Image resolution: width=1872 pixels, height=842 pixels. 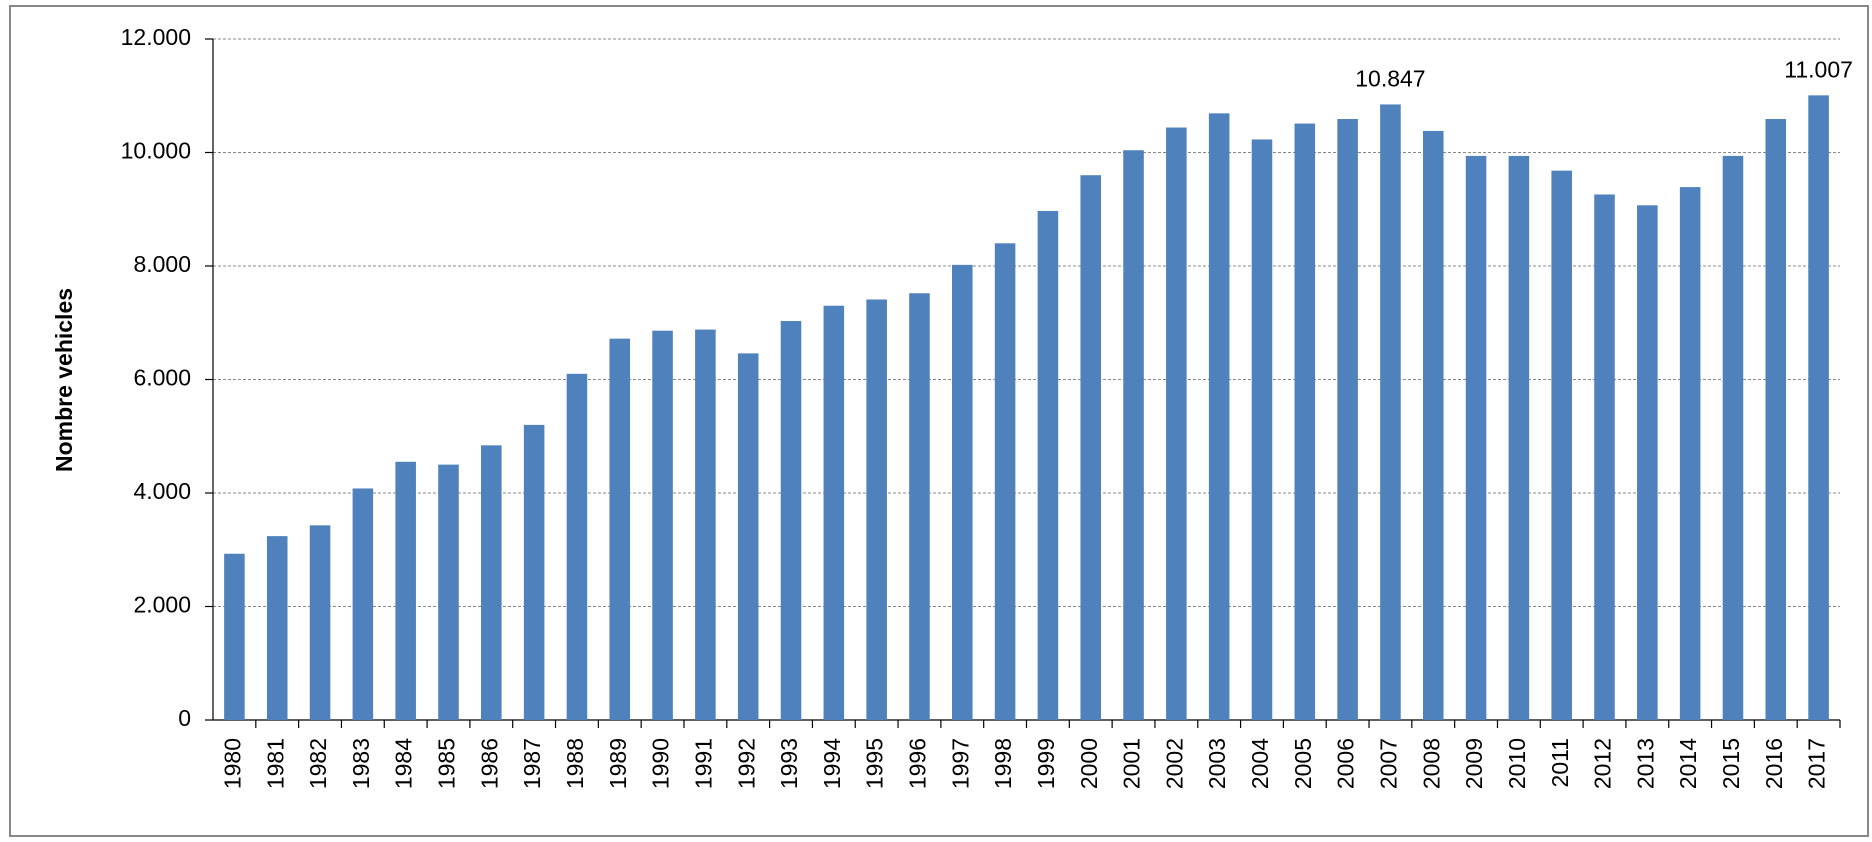 I want to click on x-tick-label: 1993, so click(x=789, y=763).